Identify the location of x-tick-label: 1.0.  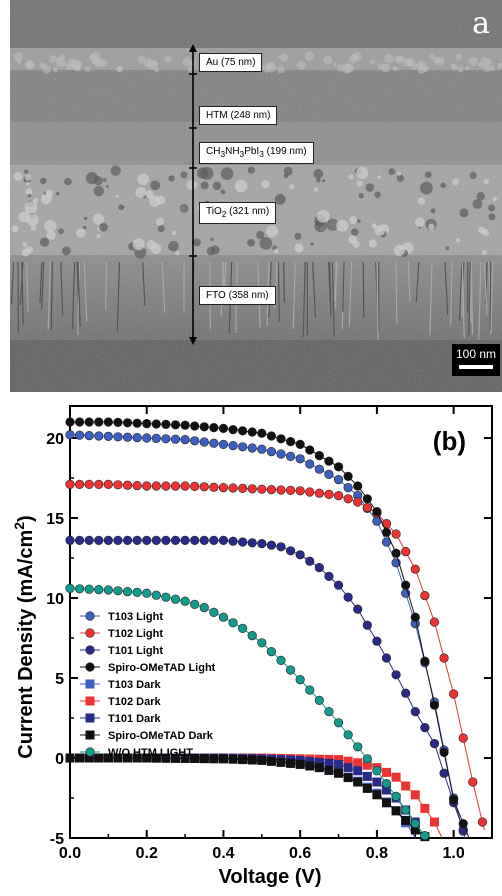
(454, 853).